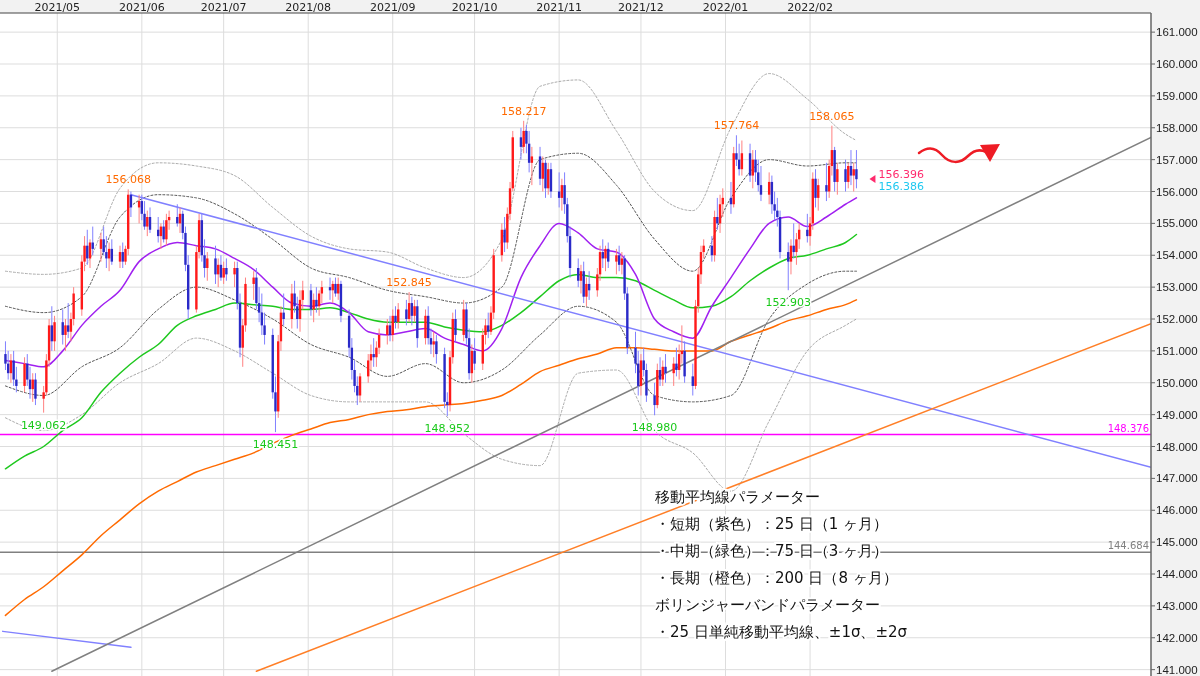 Image resolution: width=1200 pixels, height=676 pixels. I want to click on annotation: 156.068, so click(128, 180).